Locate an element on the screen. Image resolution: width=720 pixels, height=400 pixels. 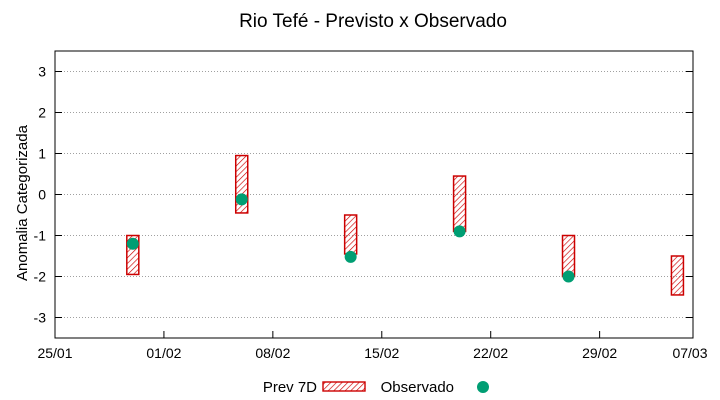
y-tick-label: -3 is located at coordinates (40, 318).